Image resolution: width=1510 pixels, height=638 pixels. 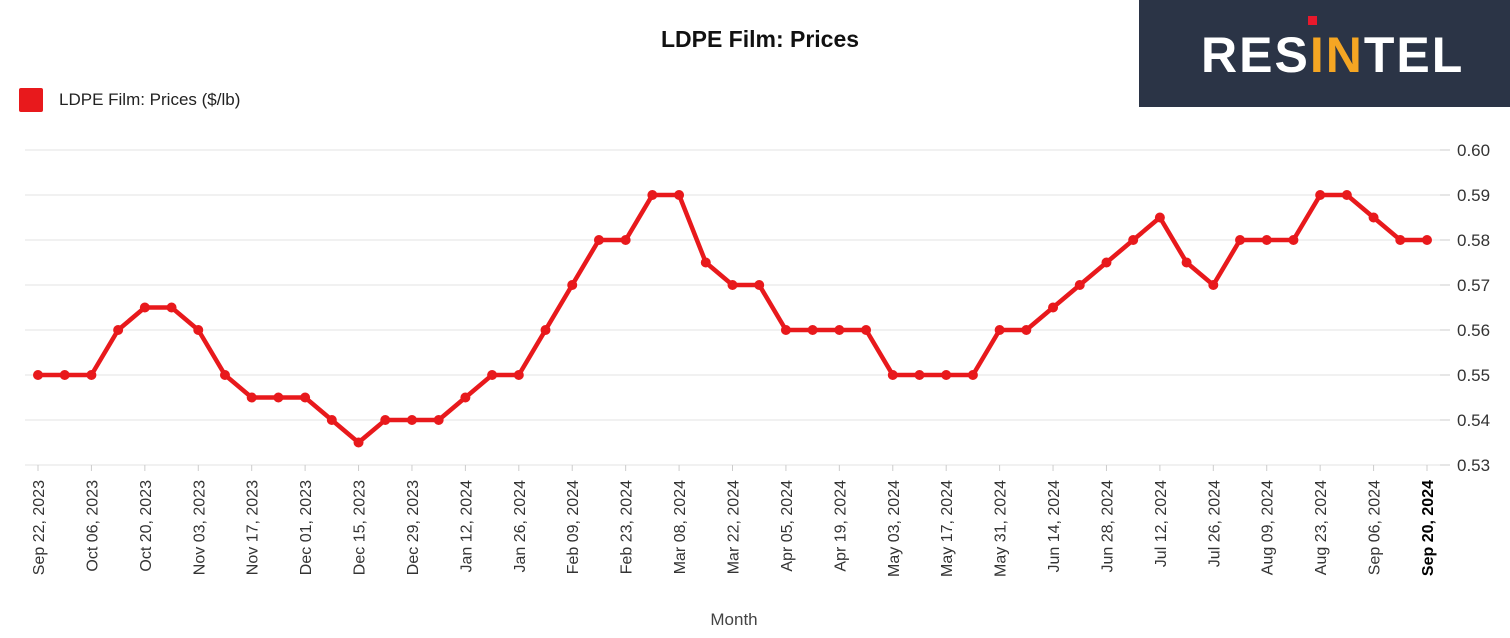 What do you see at coordinates (1214, 523) in the screenshot?
I see `x-tick-label: Jul 26, 2024` at bounding box center [1214, 523].